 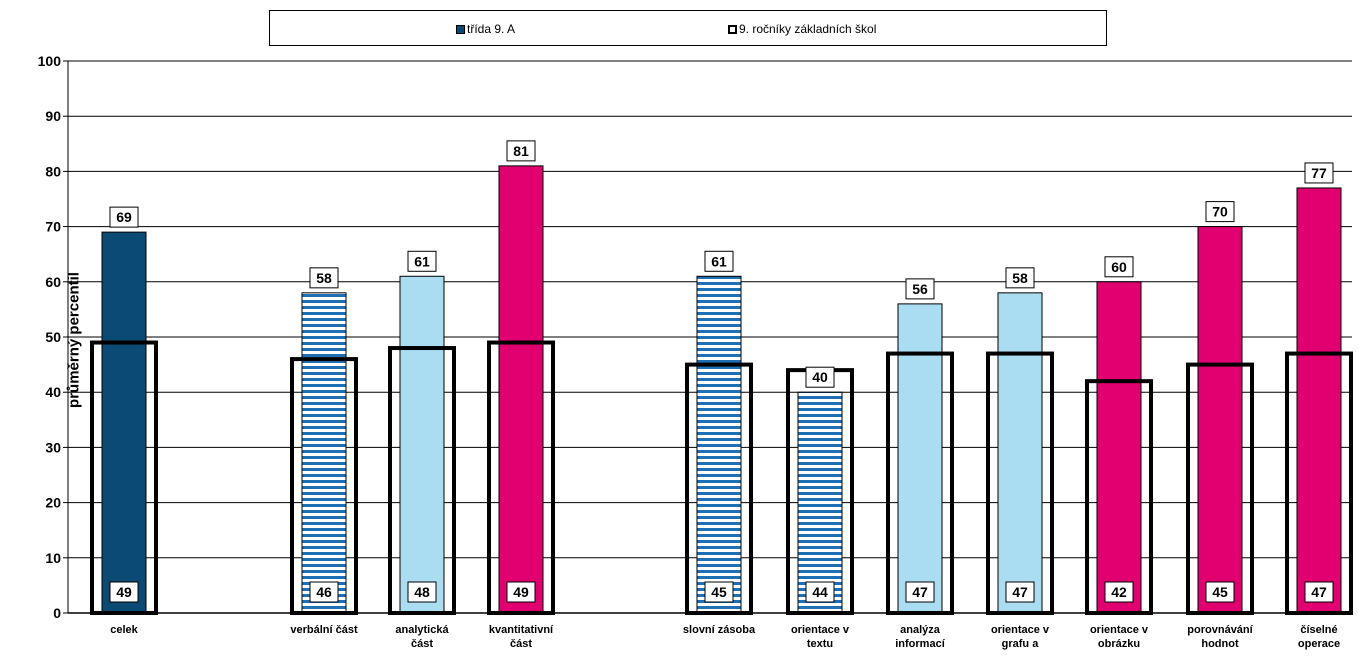 I want to click on category-label: operace, so click(x=1319, y=644).